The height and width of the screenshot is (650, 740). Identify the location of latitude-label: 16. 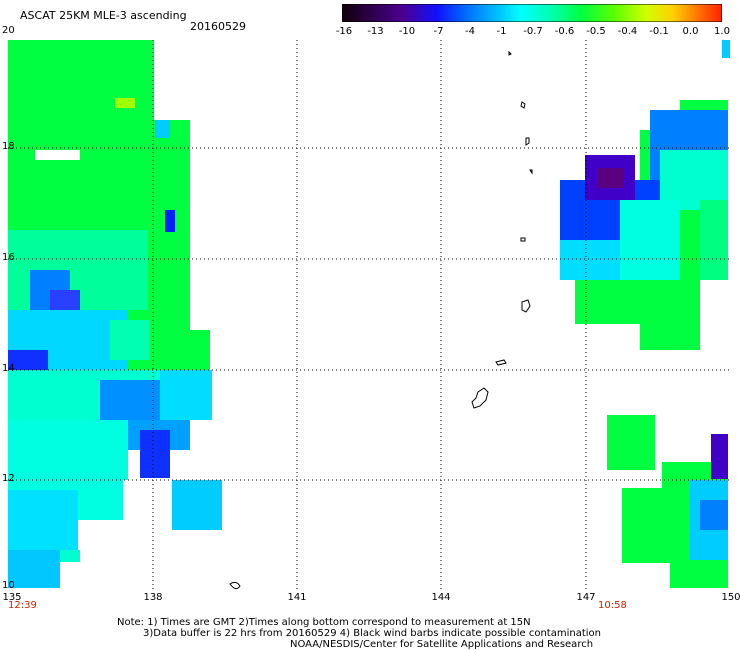
(8, 257).